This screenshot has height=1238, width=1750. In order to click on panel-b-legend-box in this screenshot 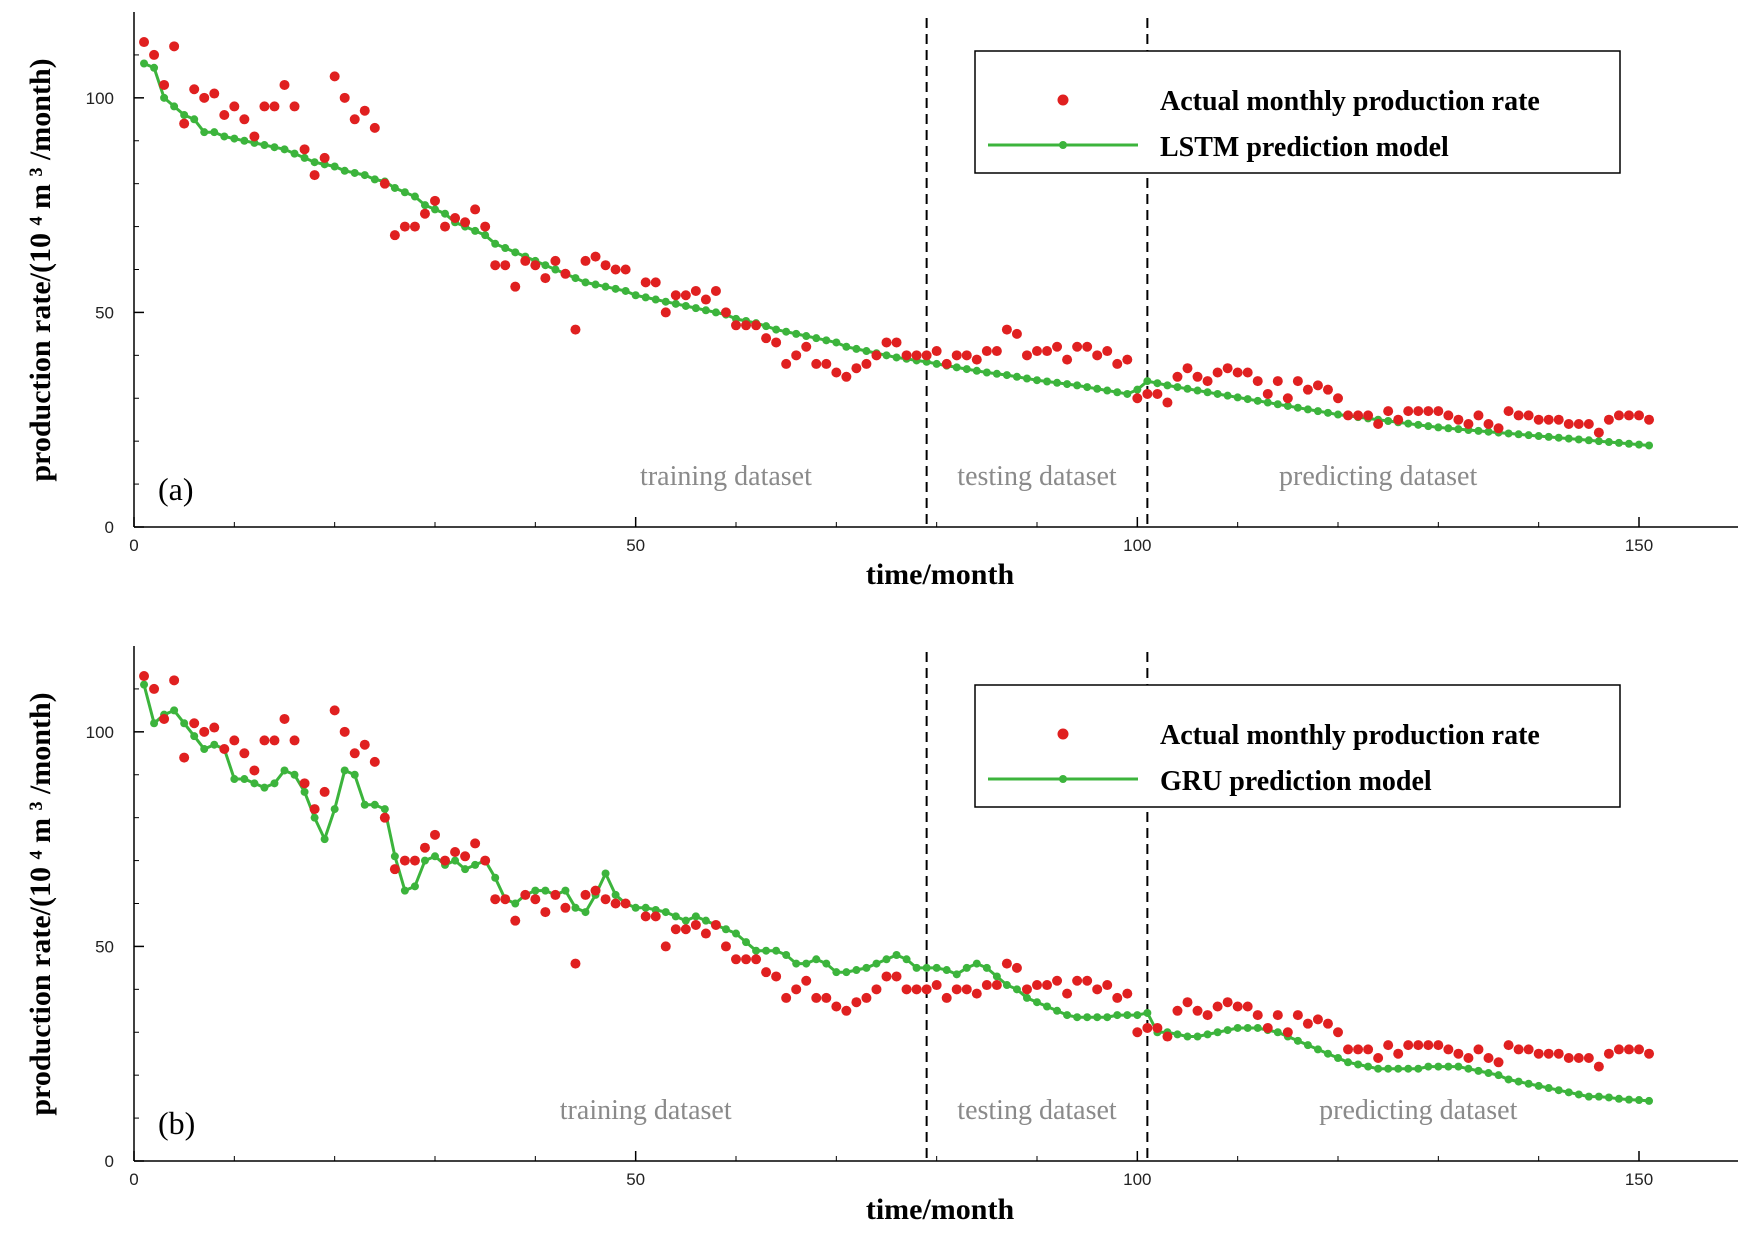, I will do `click(1297, 746)`.